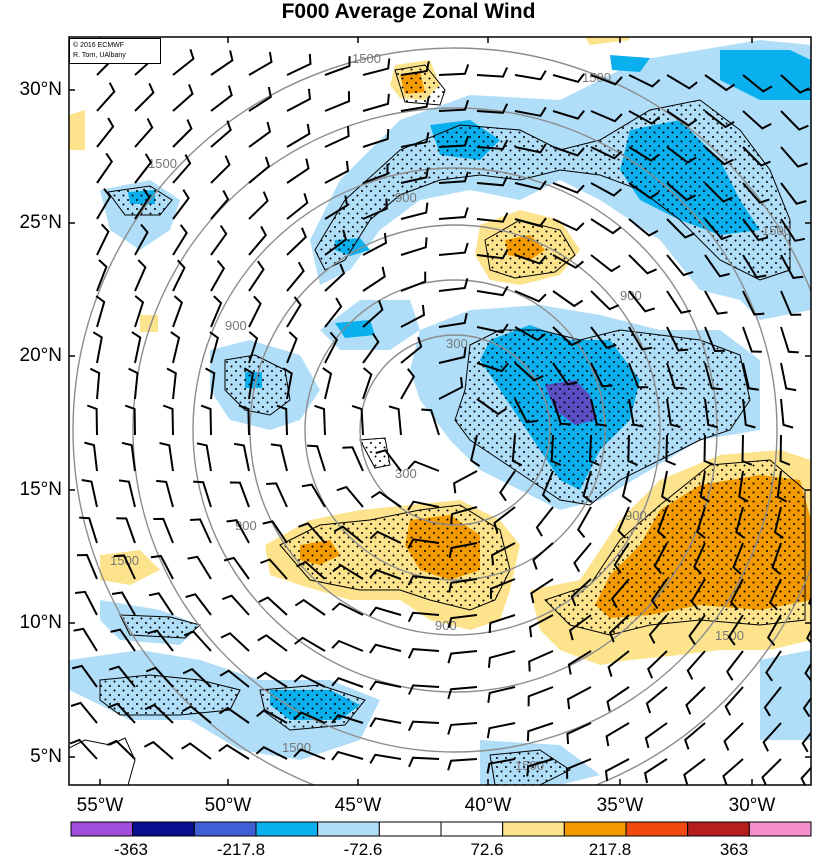 This screenshot has height=861, width=817. Describe the element at coordinates (363, 849) in the screenshot. I see `colorbar-label: -72.6` at that location.